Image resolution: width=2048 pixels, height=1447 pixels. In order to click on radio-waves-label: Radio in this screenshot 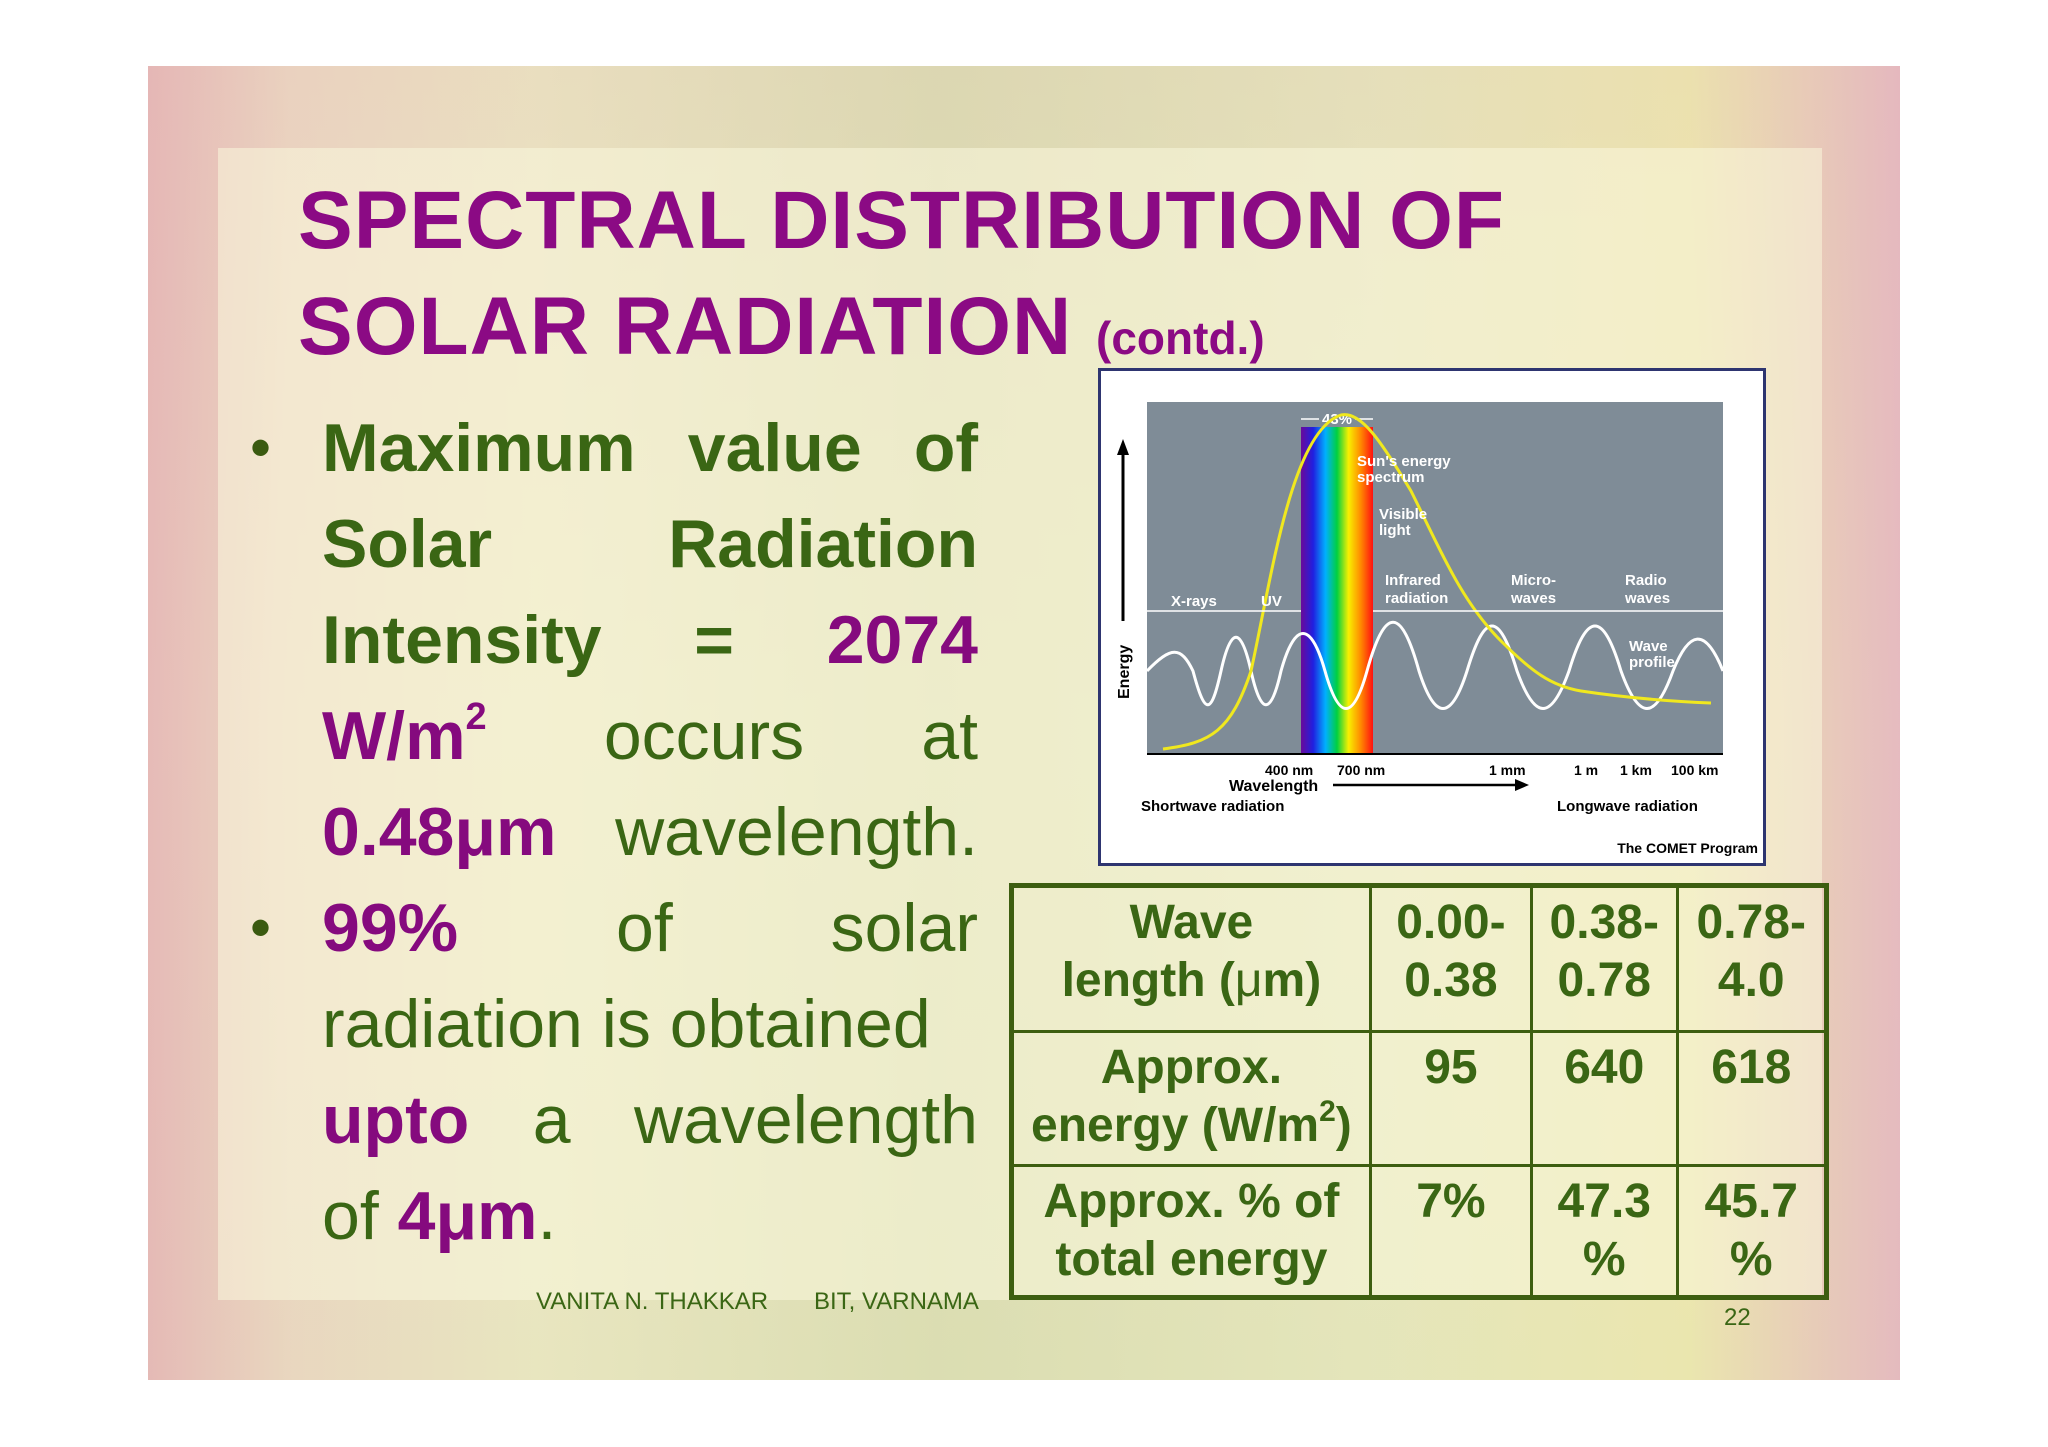, I will do `click(1646, 580)`.